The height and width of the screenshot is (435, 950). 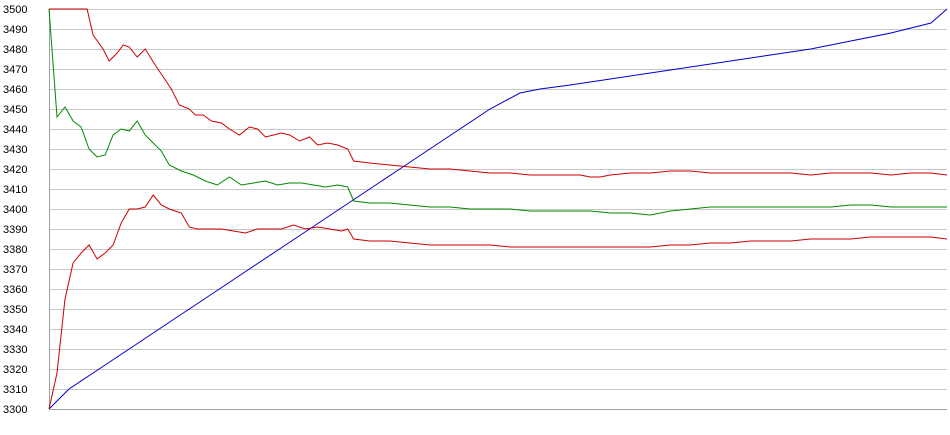 I want to click on y-tick-label: 3460, so click(x=15, y=90).